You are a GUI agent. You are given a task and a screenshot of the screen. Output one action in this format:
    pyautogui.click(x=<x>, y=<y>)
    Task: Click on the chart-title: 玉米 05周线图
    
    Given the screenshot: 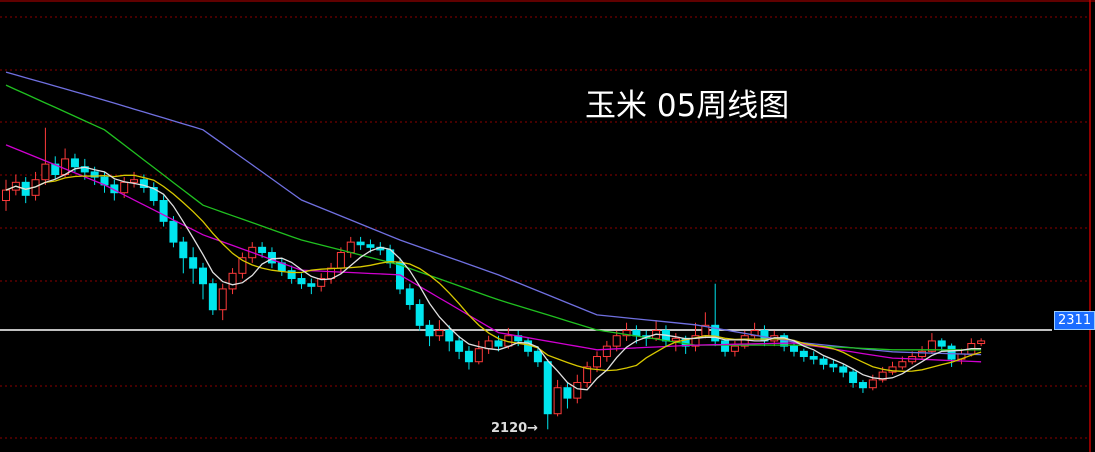 What is the action you would take?
    pyautogui.click(x=687, y=106)
    